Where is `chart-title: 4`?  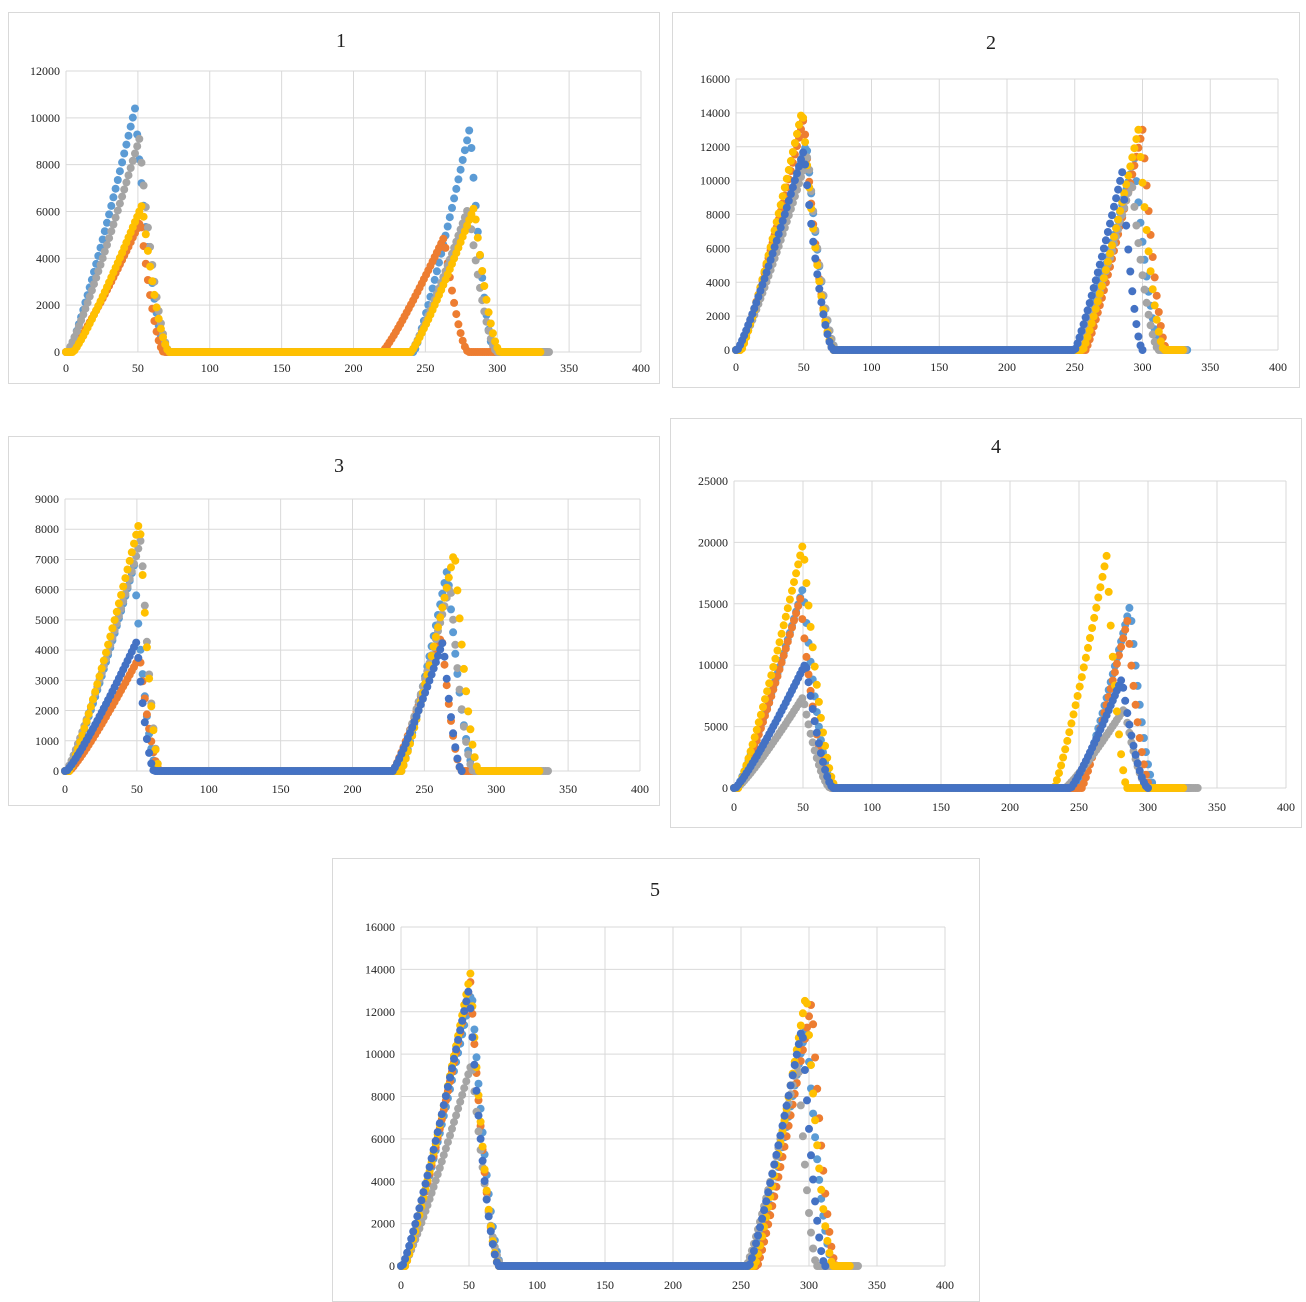 chart-title: 4 is located at coordinates (996, 447).